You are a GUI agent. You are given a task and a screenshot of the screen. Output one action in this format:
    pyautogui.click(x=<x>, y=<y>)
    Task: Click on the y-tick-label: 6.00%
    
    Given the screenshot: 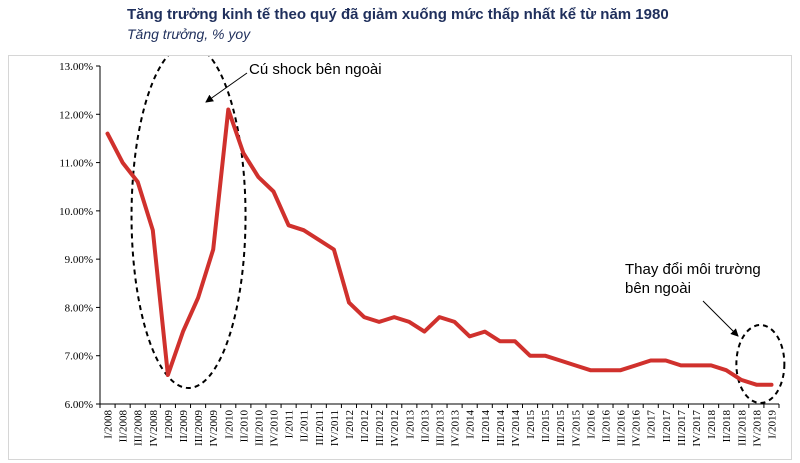 What is the action you would take?
    pyautogui.click(x=79, y=405)
    